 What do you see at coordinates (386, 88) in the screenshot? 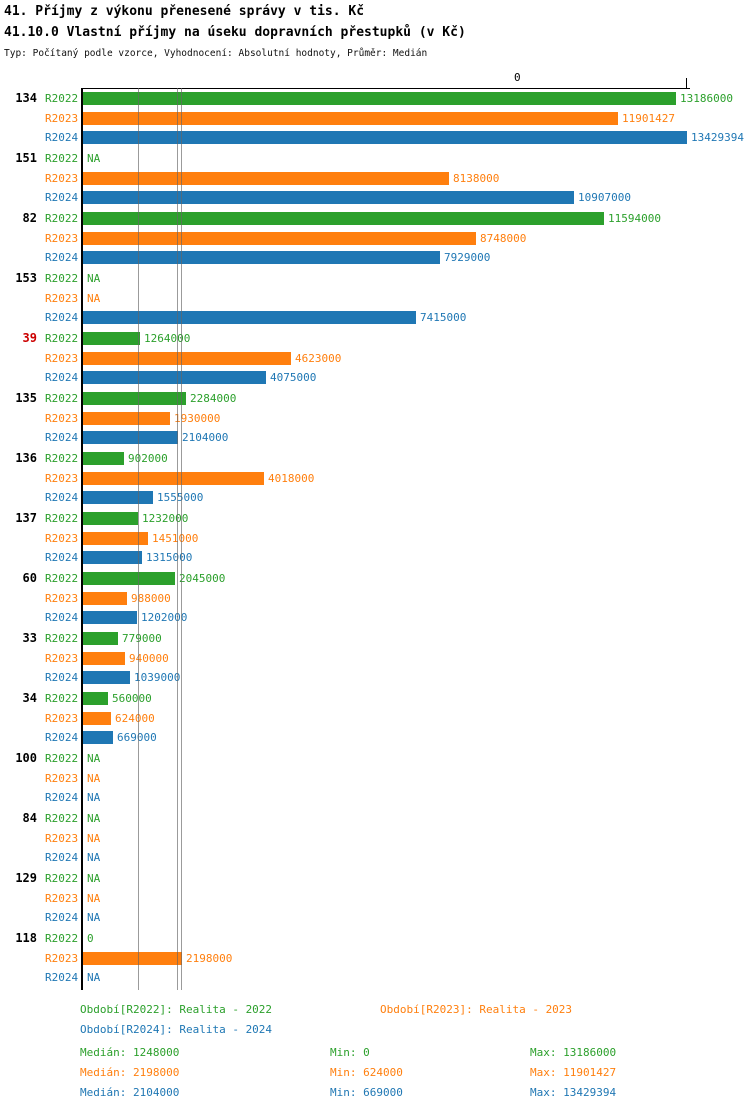
I see `top-axis-line` at bounding box center [386, 88].